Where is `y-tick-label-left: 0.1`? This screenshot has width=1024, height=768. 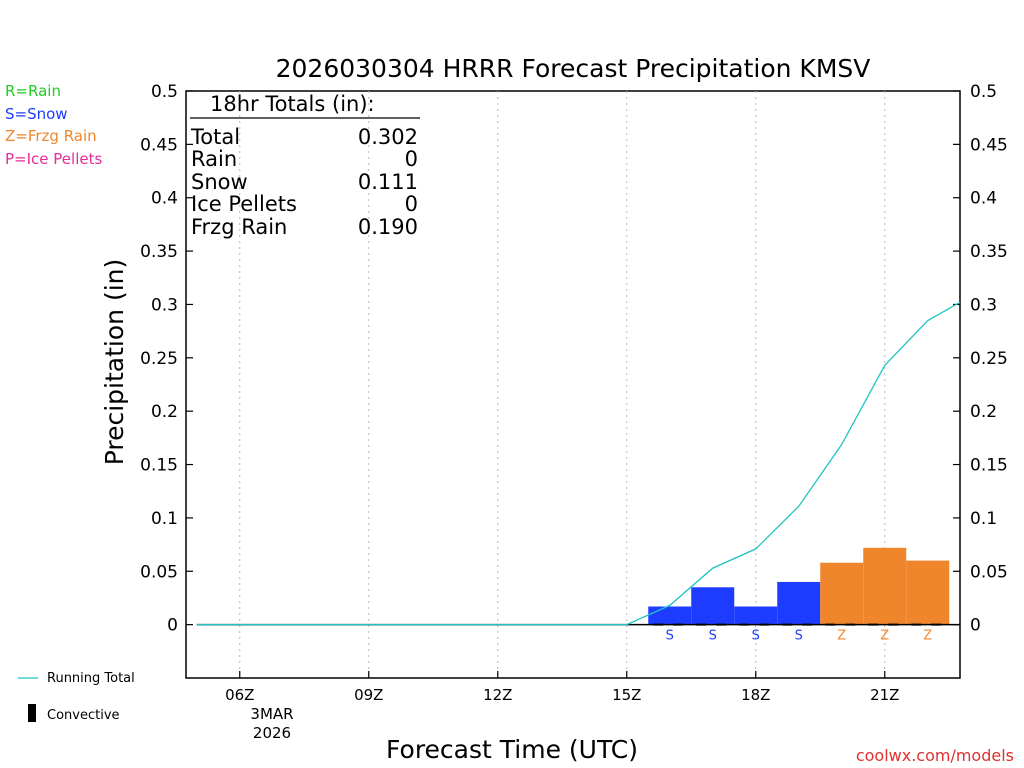
y-tick-label-left: 0.1 is located at coordinates (164, 519).